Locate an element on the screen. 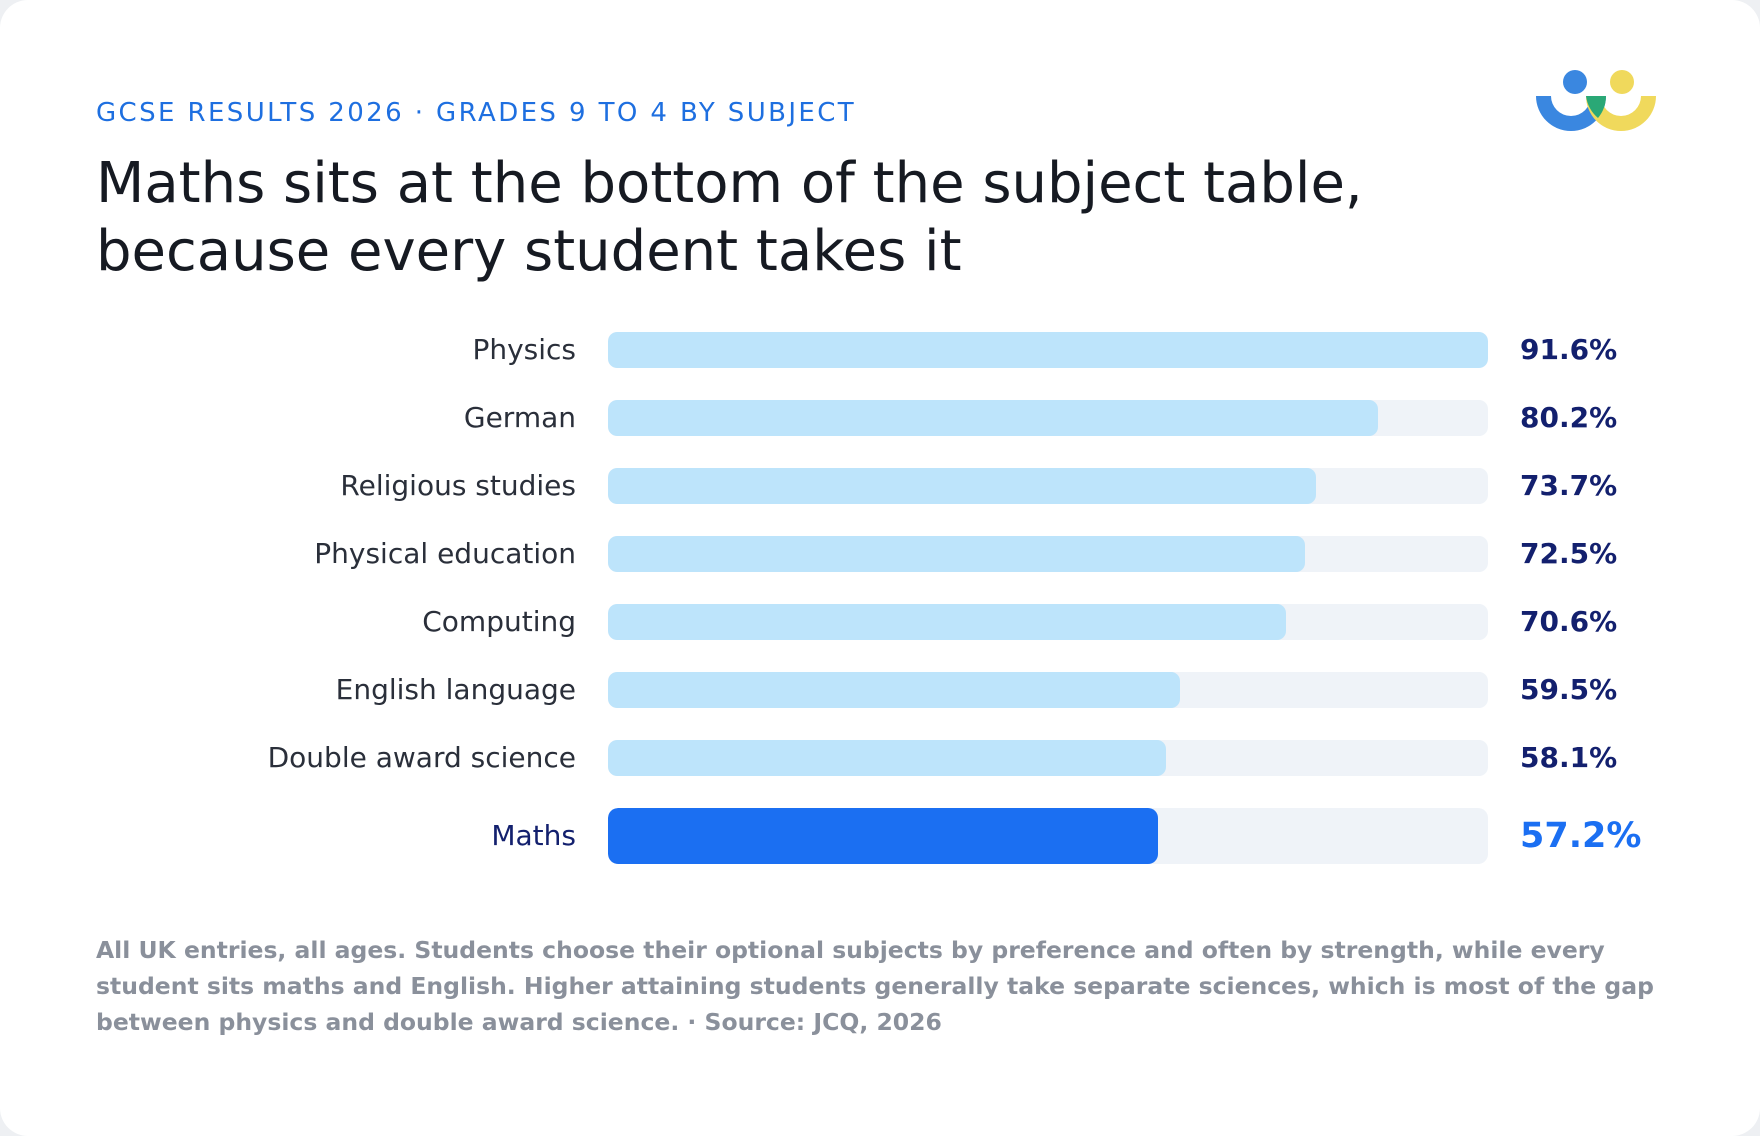  bar-value-label: 59.5% is located at coordinates (1569, 689).